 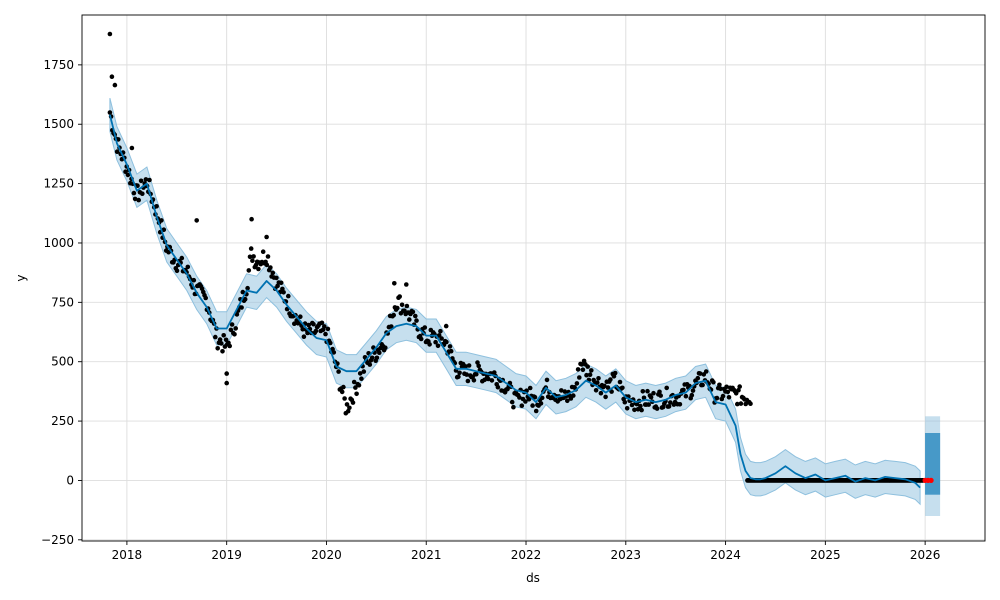 What do you see at coordinates (526, 555) in the screenshot?
I see `x-tick-label: 2022` at bounding box center [526, 555].